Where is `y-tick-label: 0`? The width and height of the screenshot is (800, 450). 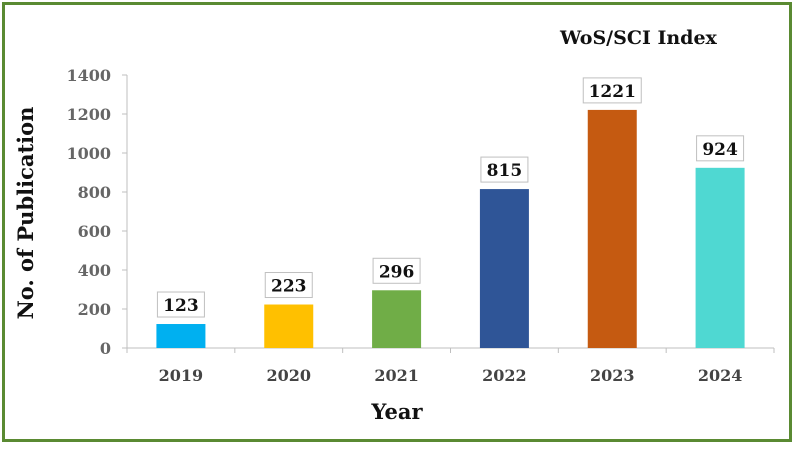 y-tick-label: 0 is located at coordinates (105, 348).